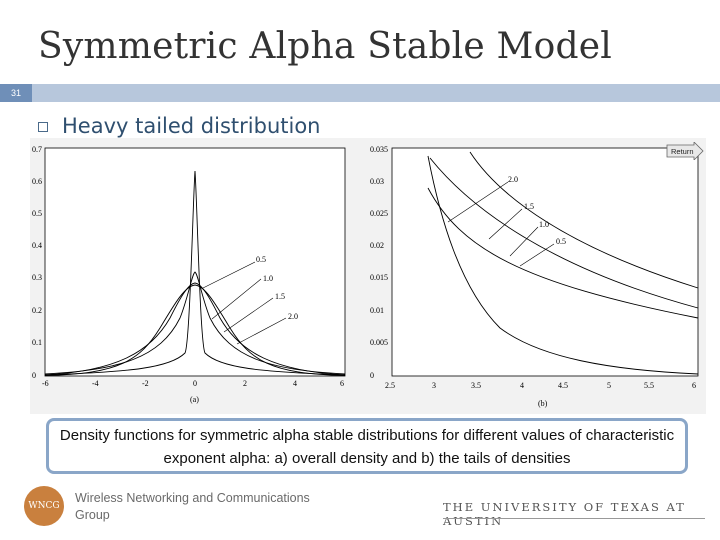  Describe the element at coordinates (544, 224) in the screenshot. I see `b-label-1.0: 1.0` at that location.